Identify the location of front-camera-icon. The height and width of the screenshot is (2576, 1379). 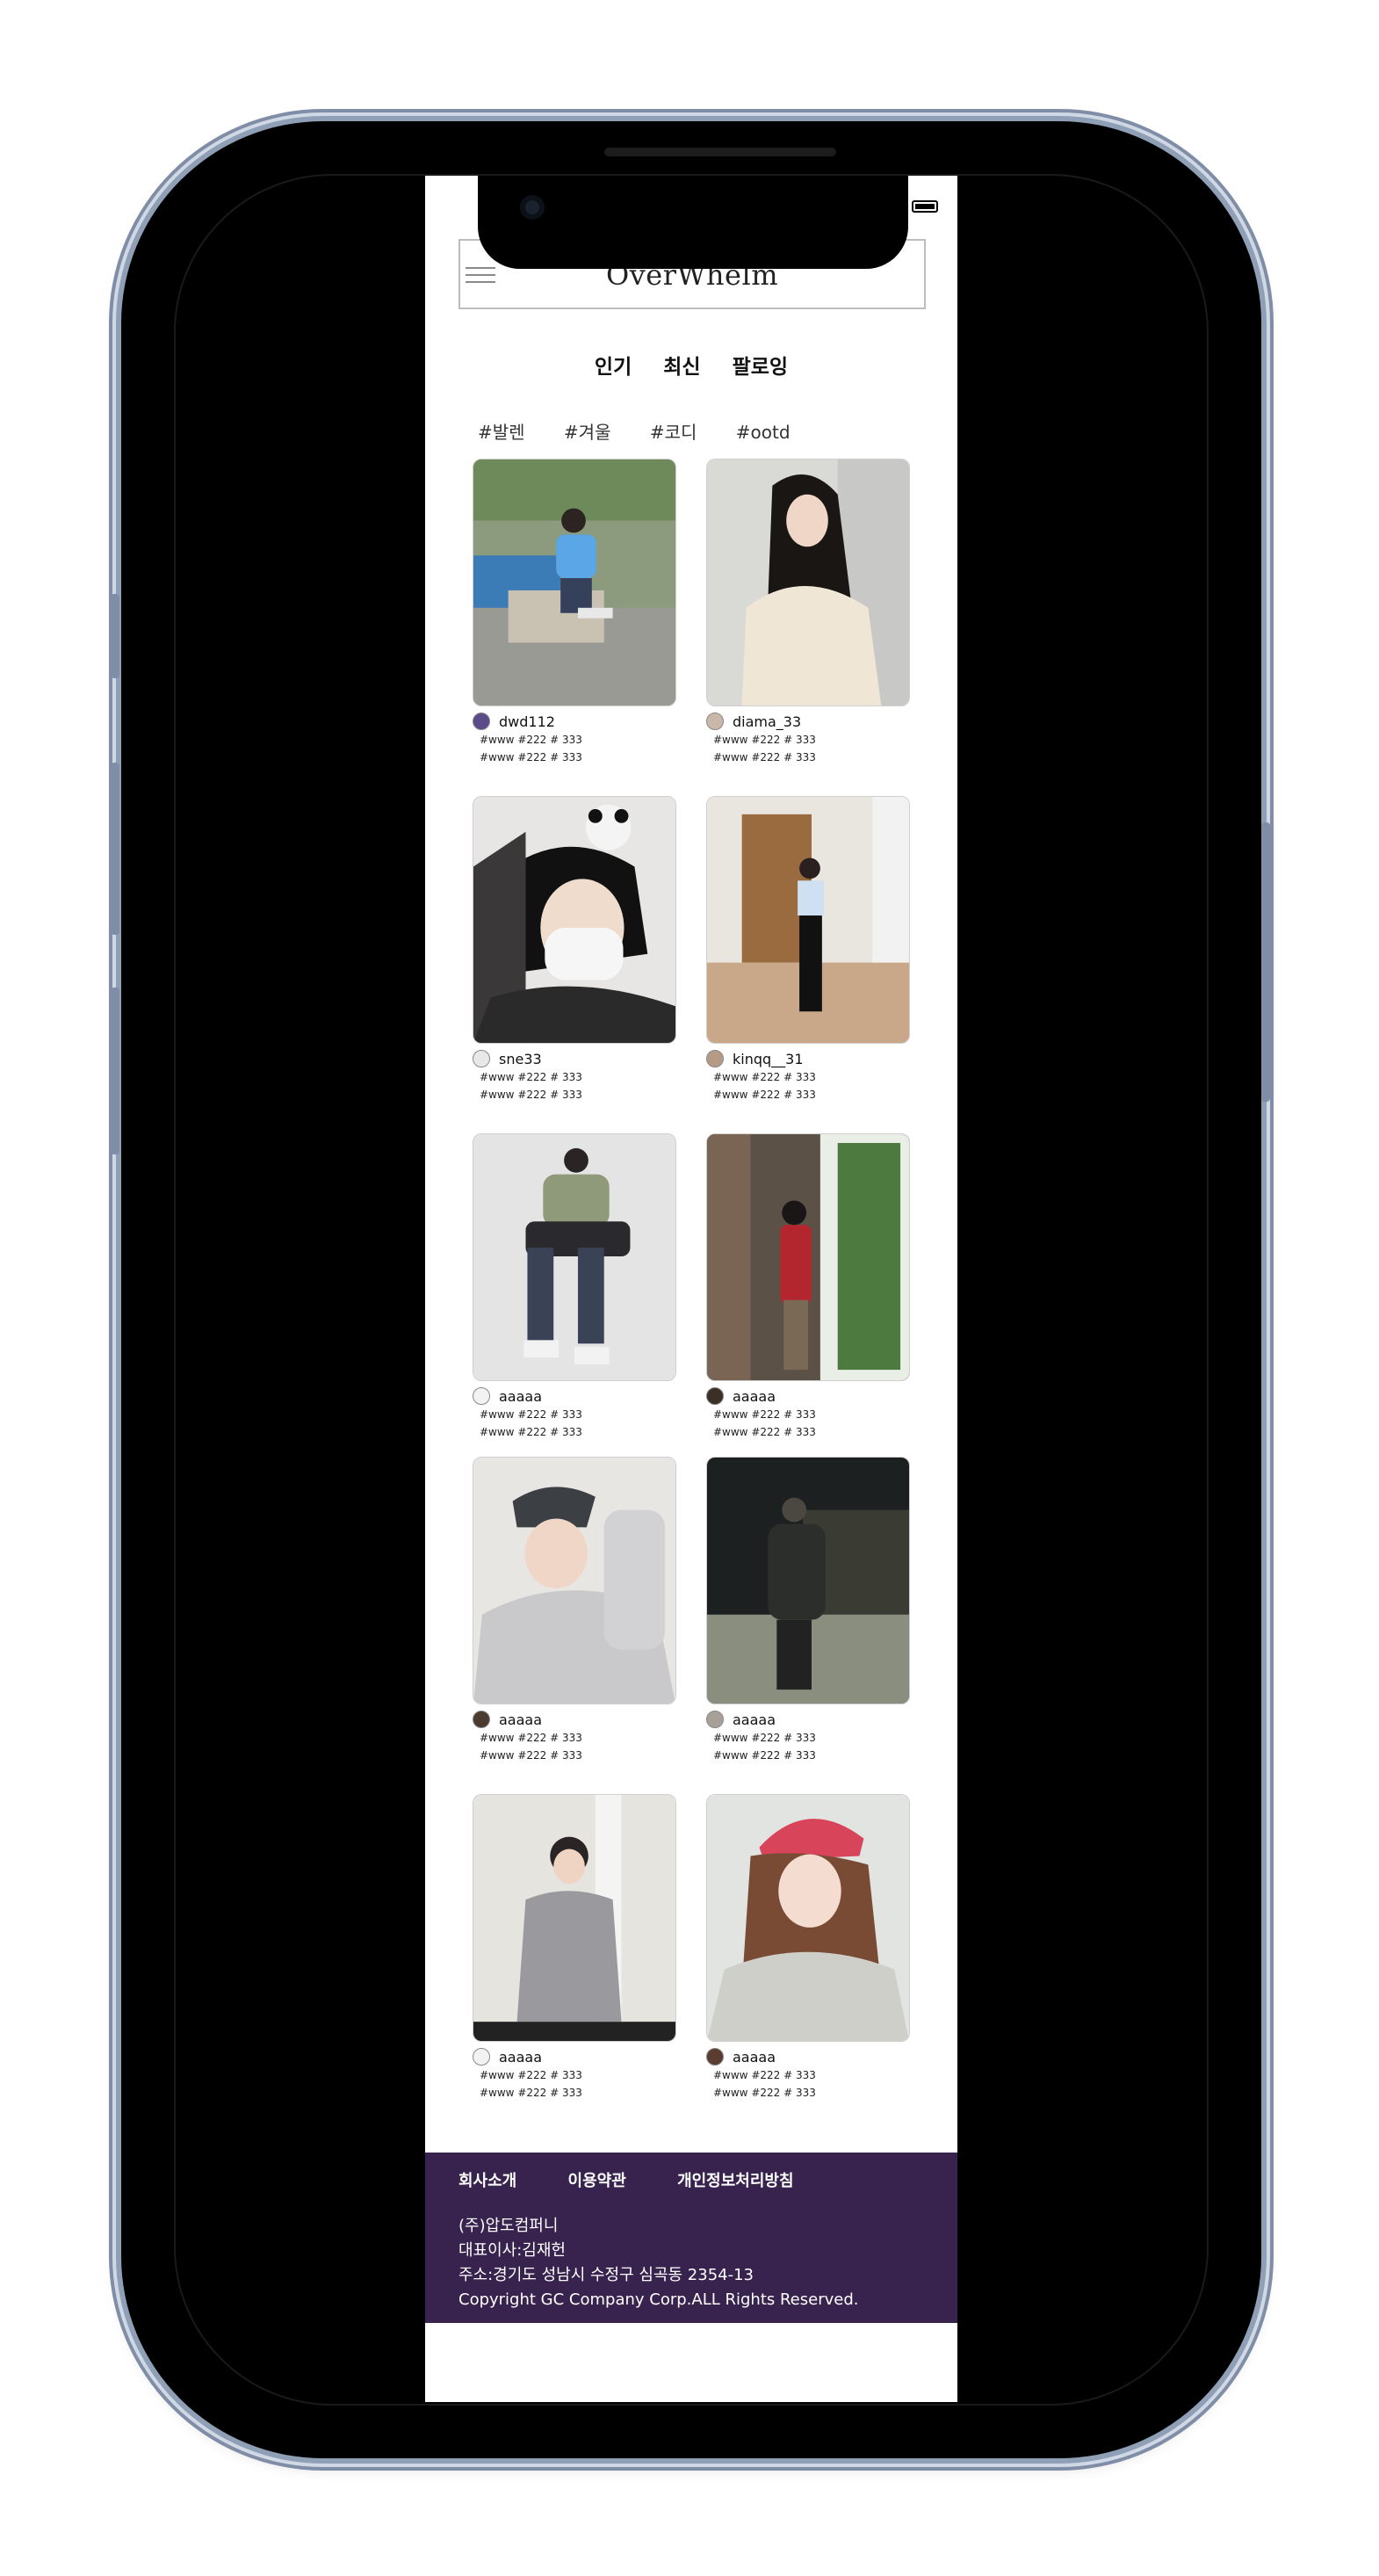
(532, 207).